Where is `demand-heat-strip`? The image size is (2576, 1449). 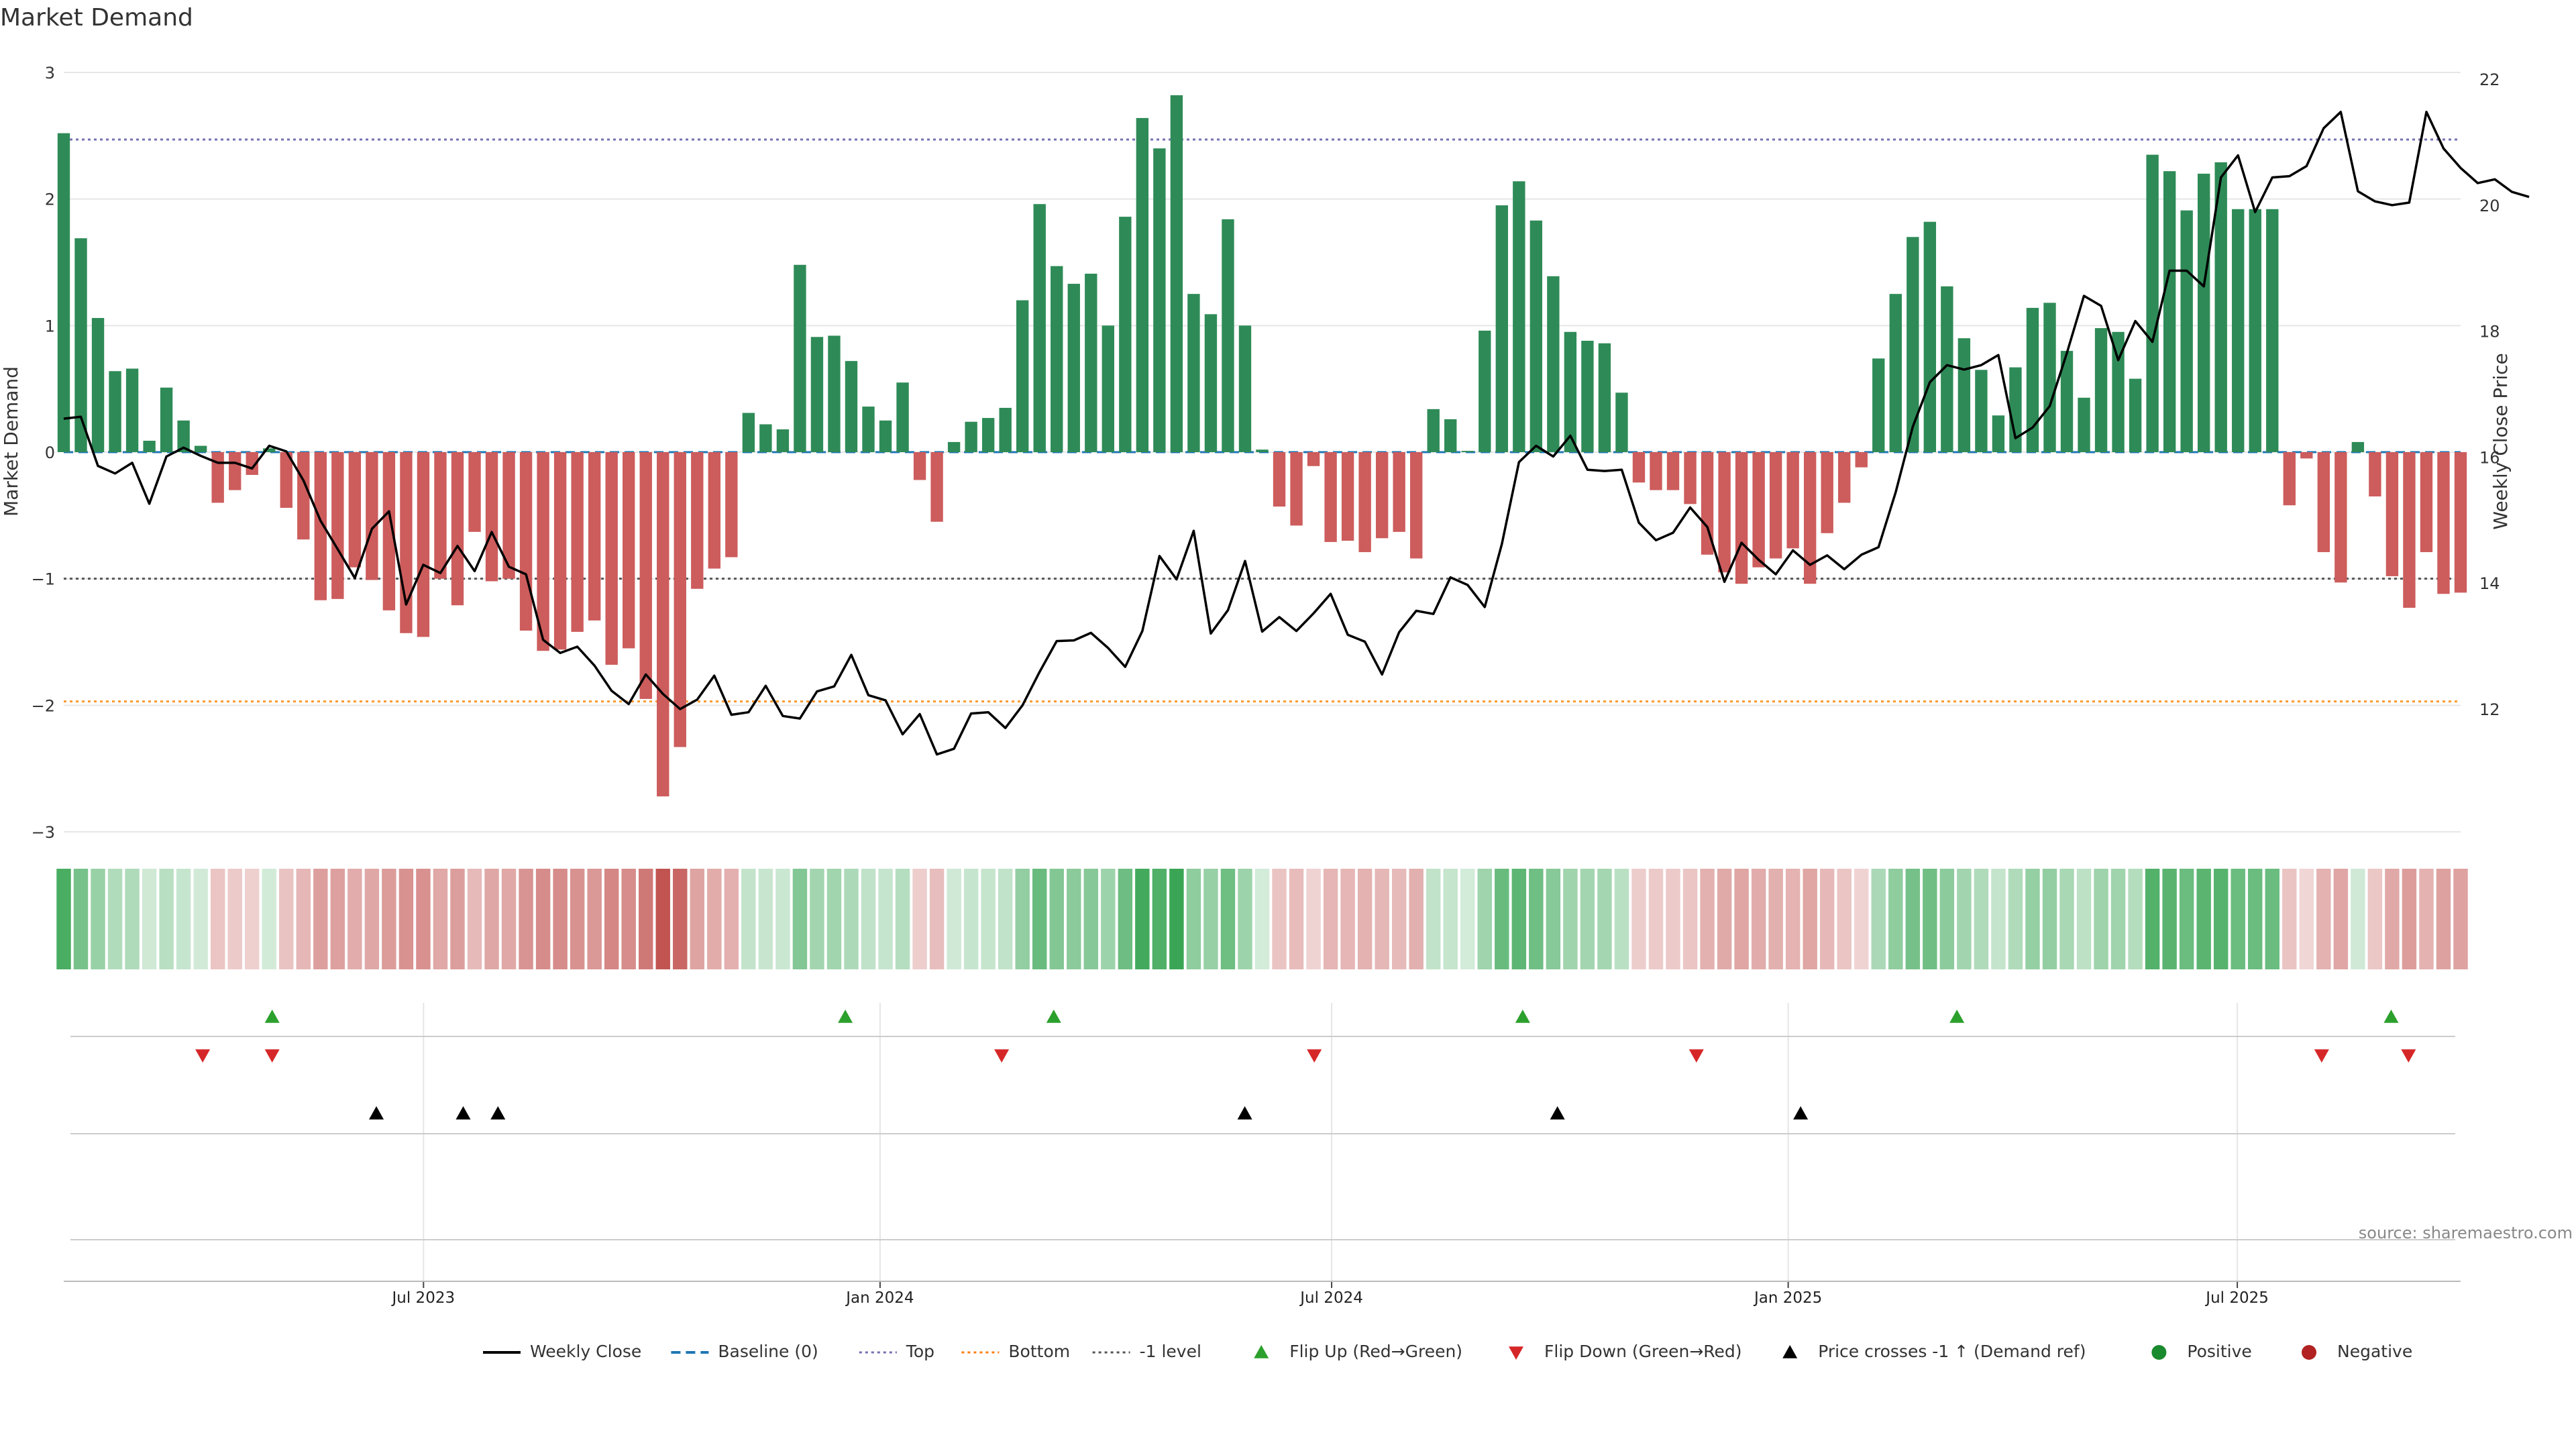
demand-heat-strip is located at coordinates (1262, 919).